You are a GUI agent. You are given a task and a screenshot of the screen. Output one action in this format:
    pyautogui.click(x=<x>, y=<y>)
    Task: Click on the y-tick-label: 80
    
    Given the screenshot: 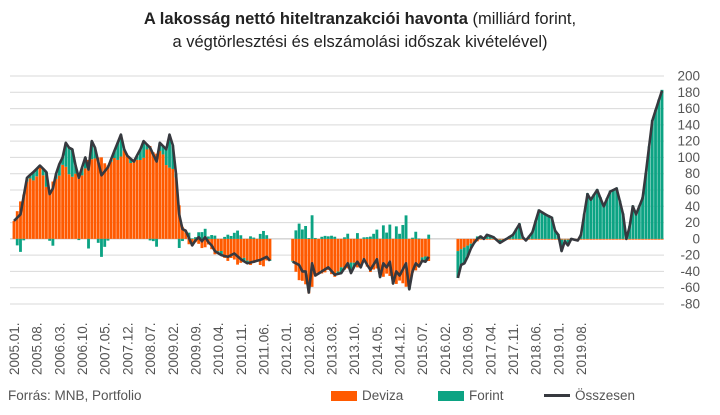 What is the action you would take?
    pyautogui.click(x=692, y=173)
    